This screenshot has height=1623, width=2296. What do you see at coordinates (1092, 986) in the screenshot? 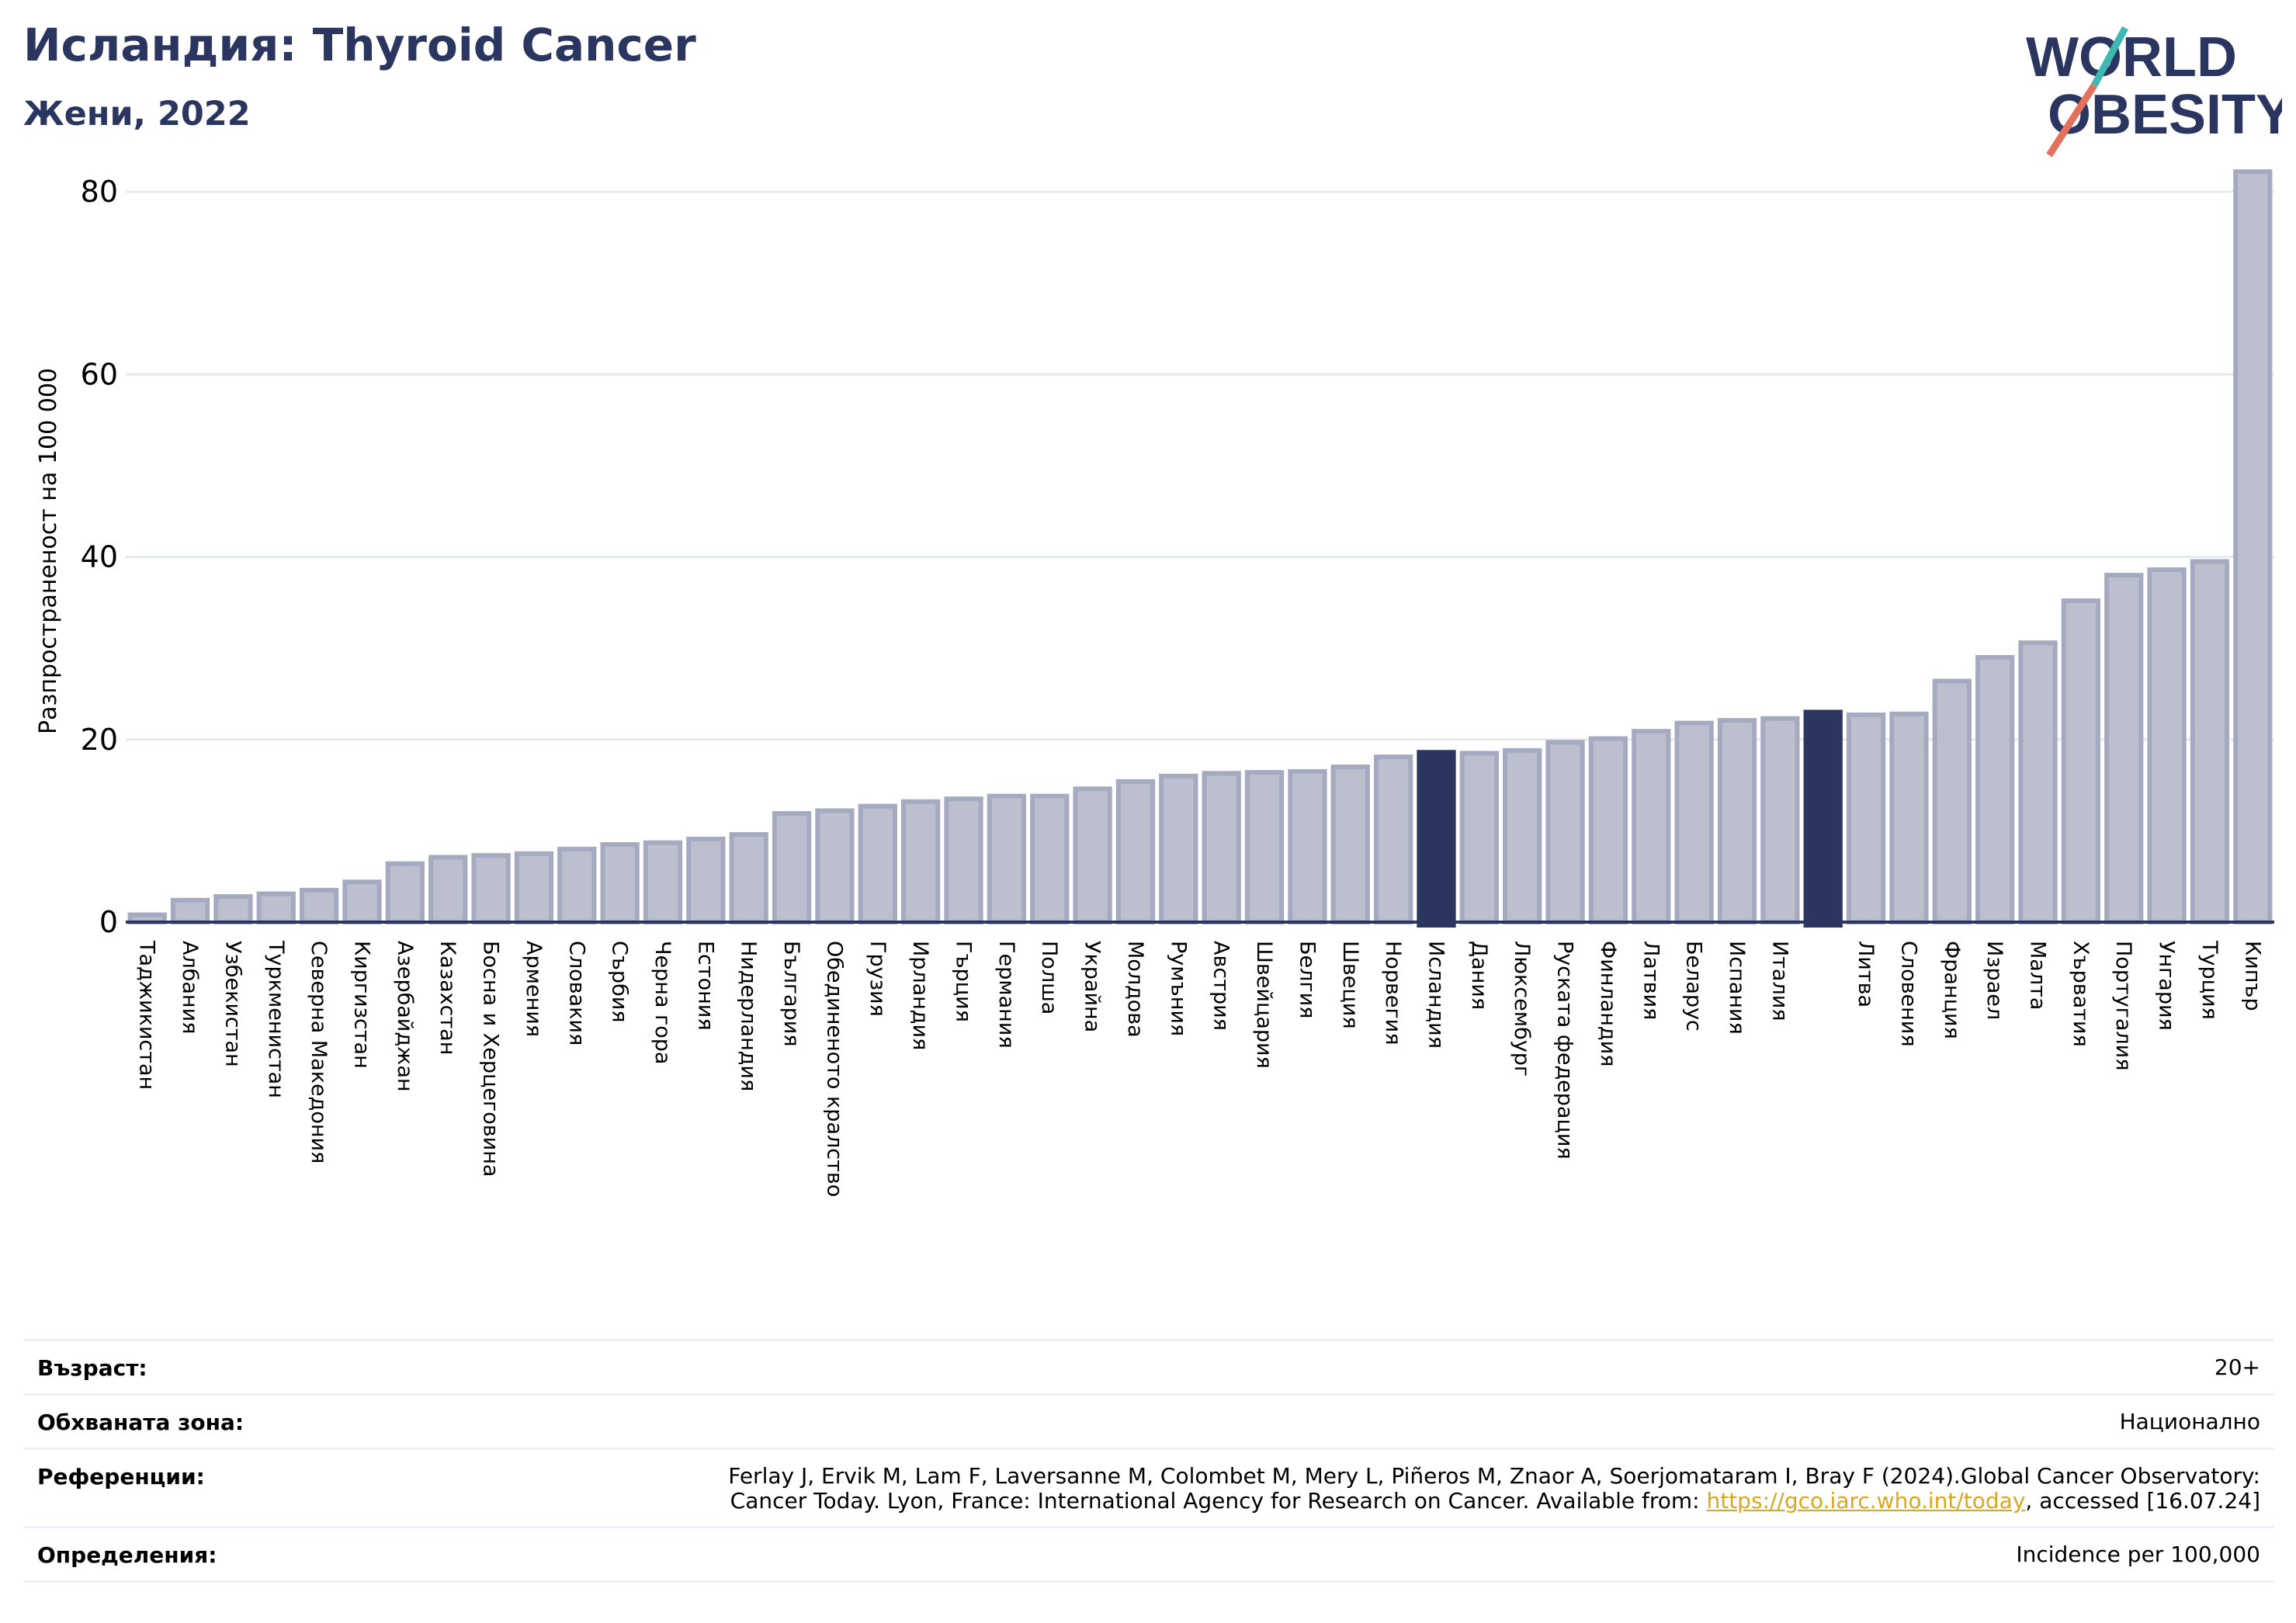
I see `x-tick-label: Украйна` at bounding box center [1092, 986].